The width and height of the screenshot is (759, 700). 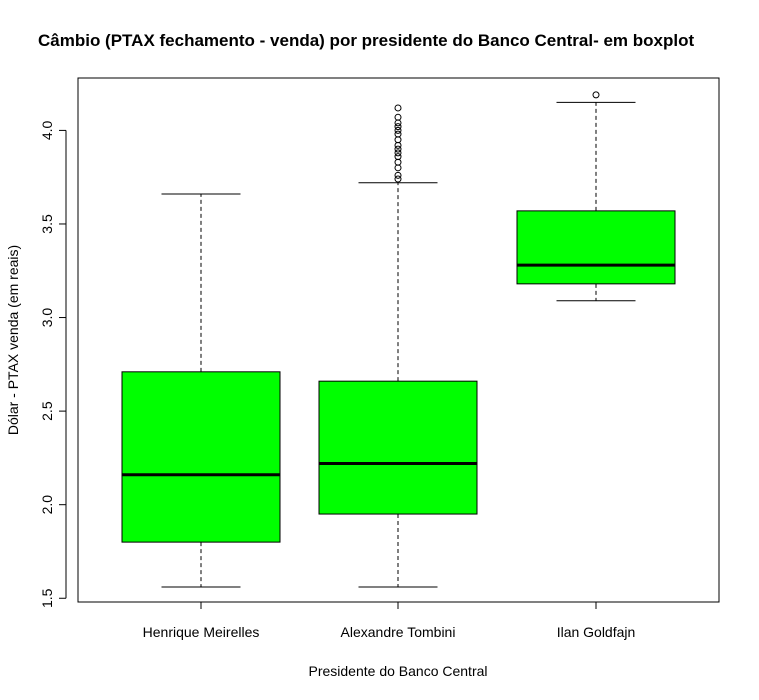 What do you see at coordinates (398, 671) in the screenshot?
I see `x-axis-label: Presidente do Banco Central` at bounding box center [398, 671].